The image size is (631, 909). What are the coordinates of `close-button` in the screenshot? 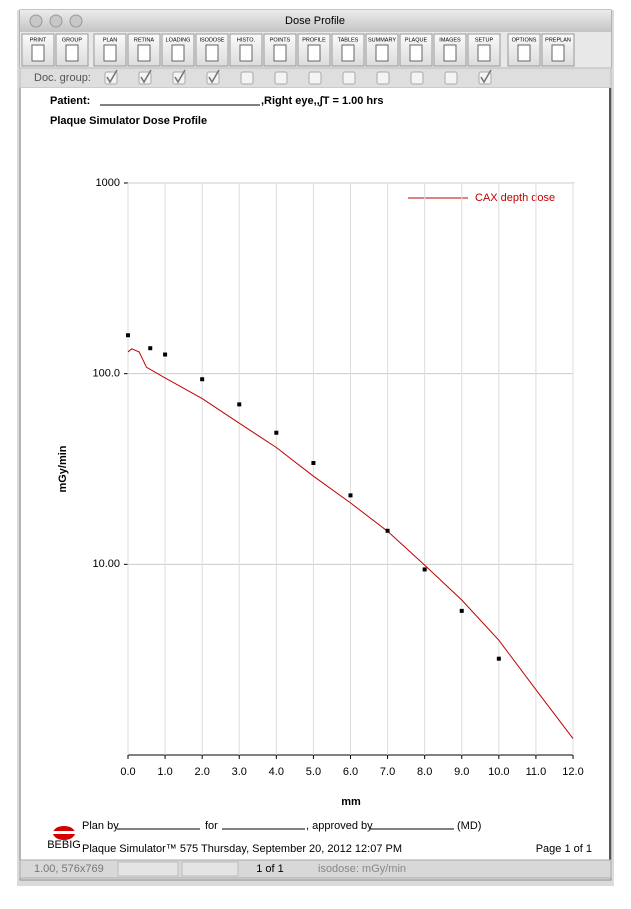 It's located at (36, 21).